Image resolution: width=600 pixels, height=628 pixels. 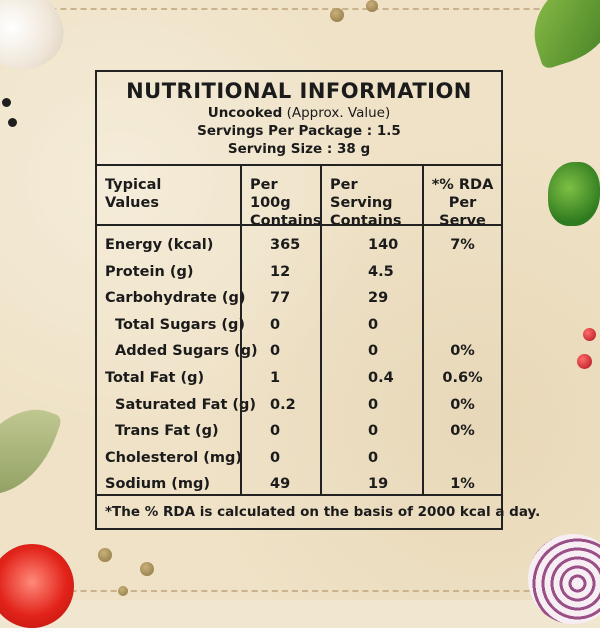 I want to click on per-100g-value: 365, so click(x=285, y=245).